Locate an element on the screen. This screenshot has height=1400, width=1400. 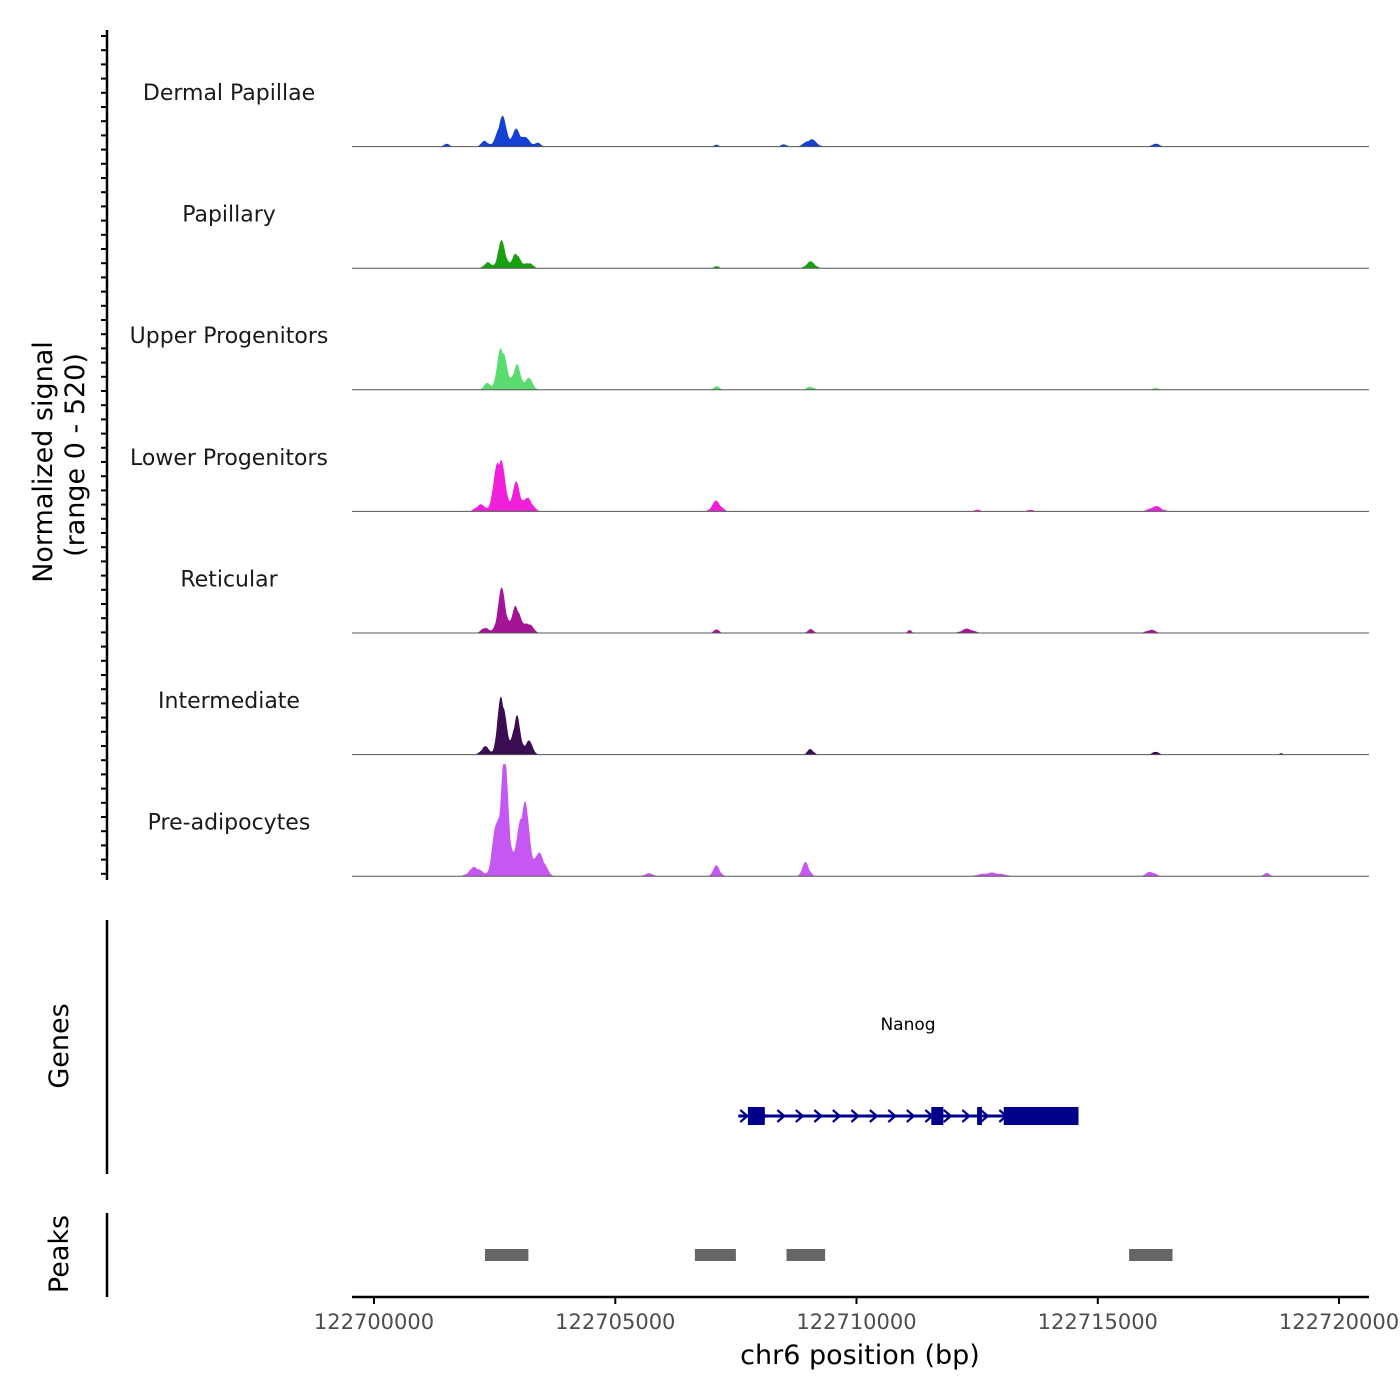
gene-track: Nanog is located at coordinates (908, 1070).